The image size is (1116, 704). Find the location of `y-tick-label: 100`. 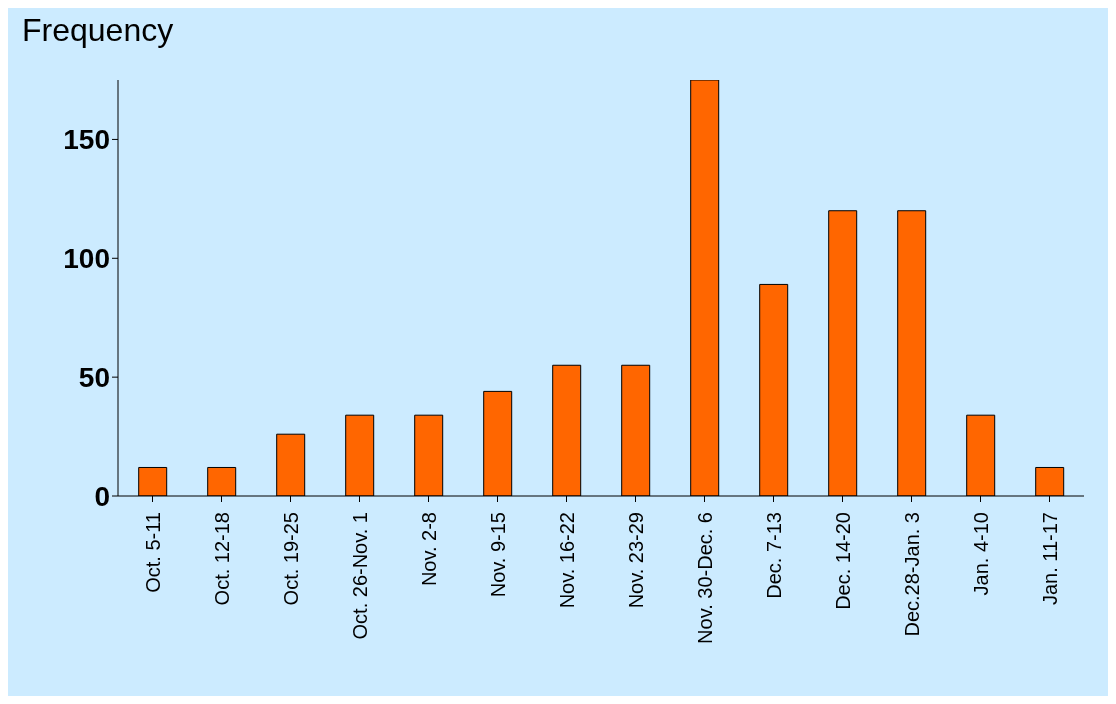

y-tick-label: 100 is located at coordinates (86, 259).